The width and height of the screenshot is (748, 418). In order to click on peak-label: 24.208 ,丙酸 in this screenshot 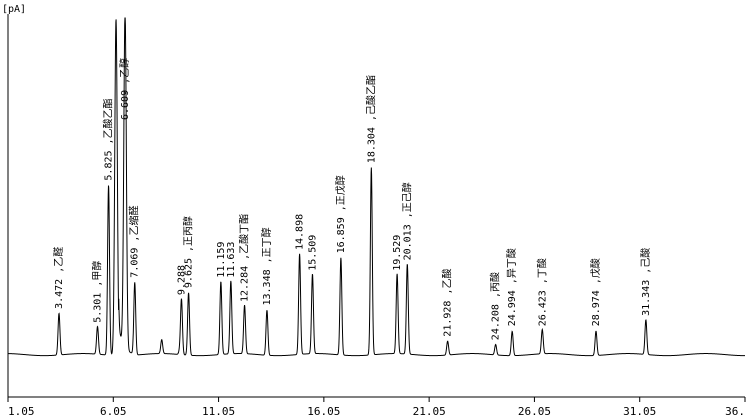, I will do `click(495, 306)`.